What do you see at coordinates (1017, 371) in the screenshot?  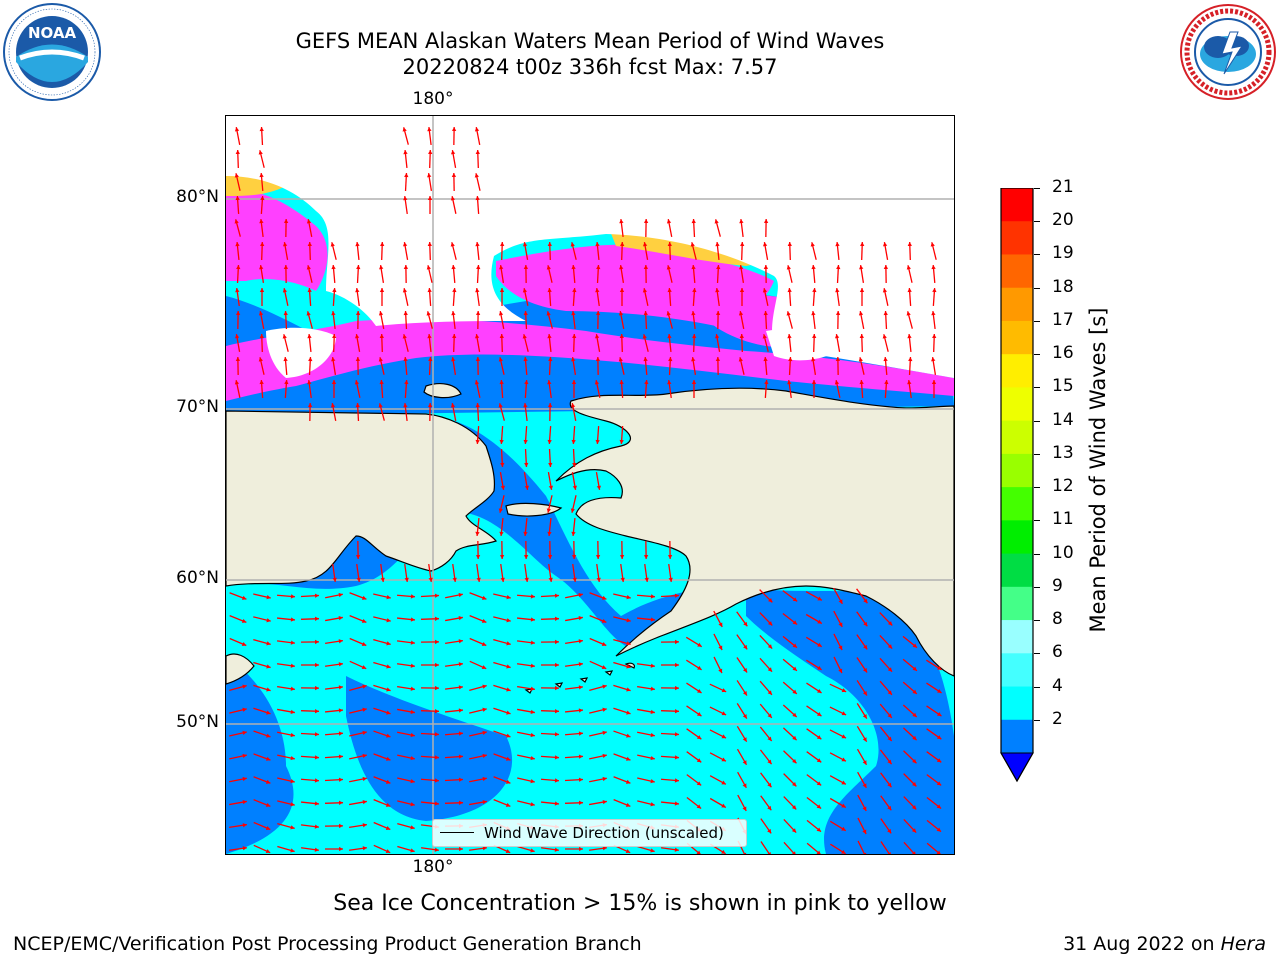 I see `colorbar-segment` at bounding box center [1017, 371].